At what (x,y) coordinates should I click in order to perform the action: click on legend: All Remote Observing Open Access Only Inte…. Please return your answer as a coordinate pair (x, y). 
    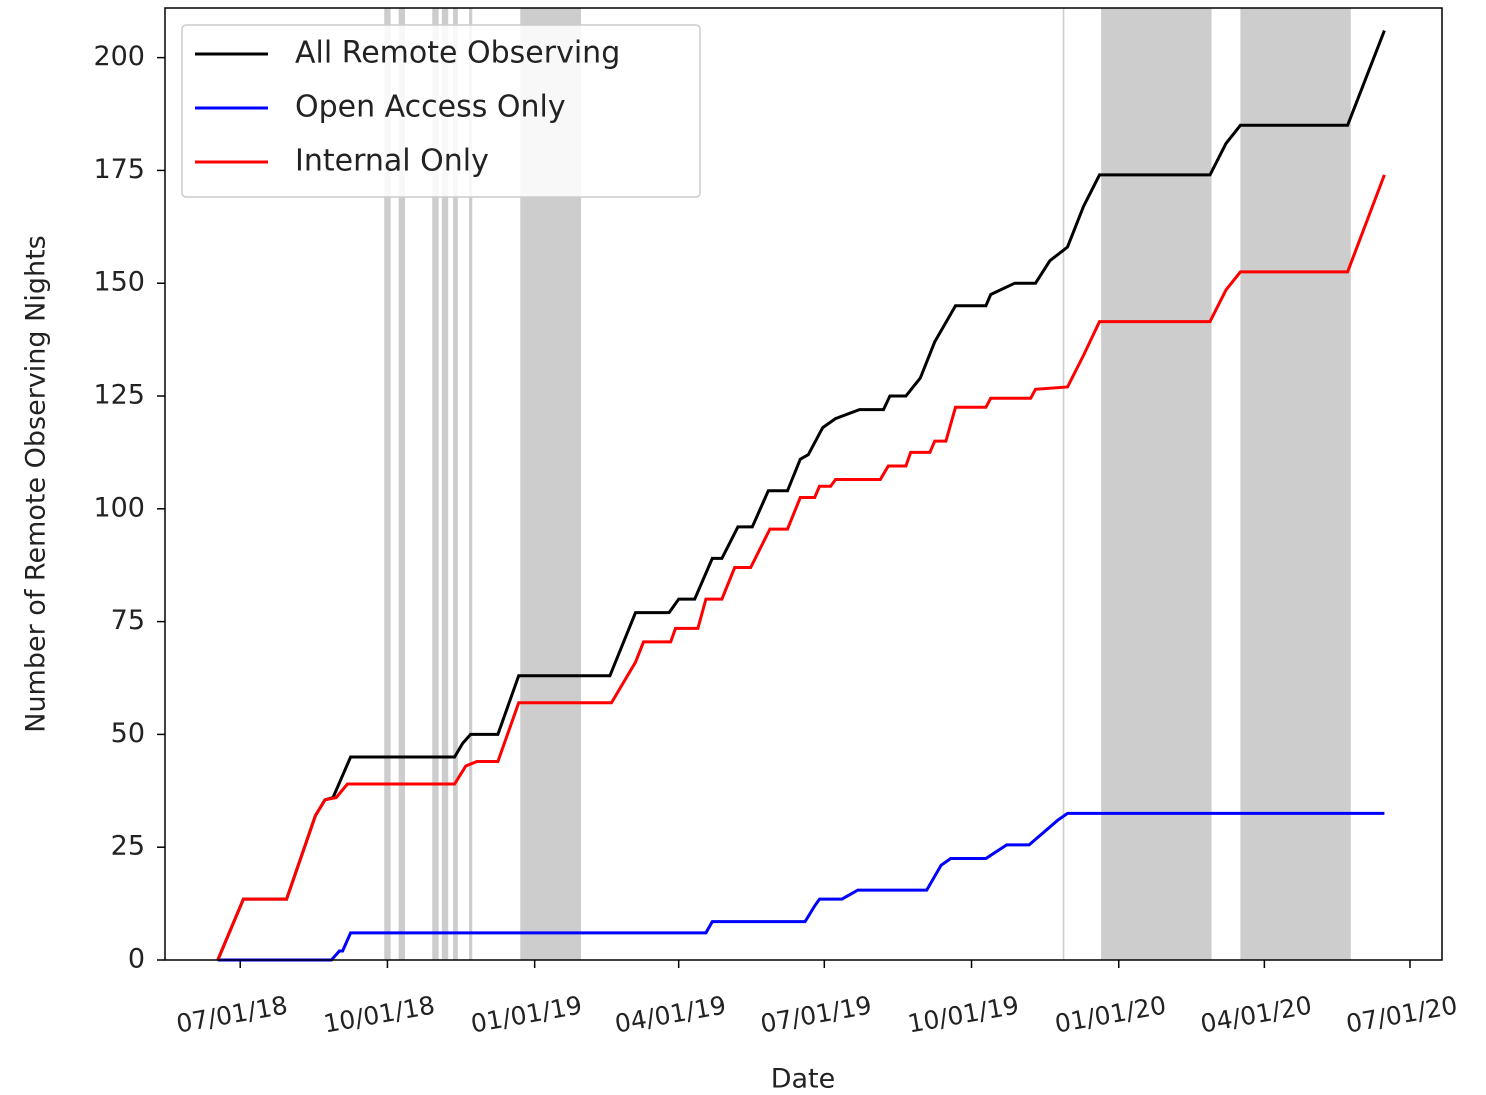
    Looking at the image, I should click on (441, 111).